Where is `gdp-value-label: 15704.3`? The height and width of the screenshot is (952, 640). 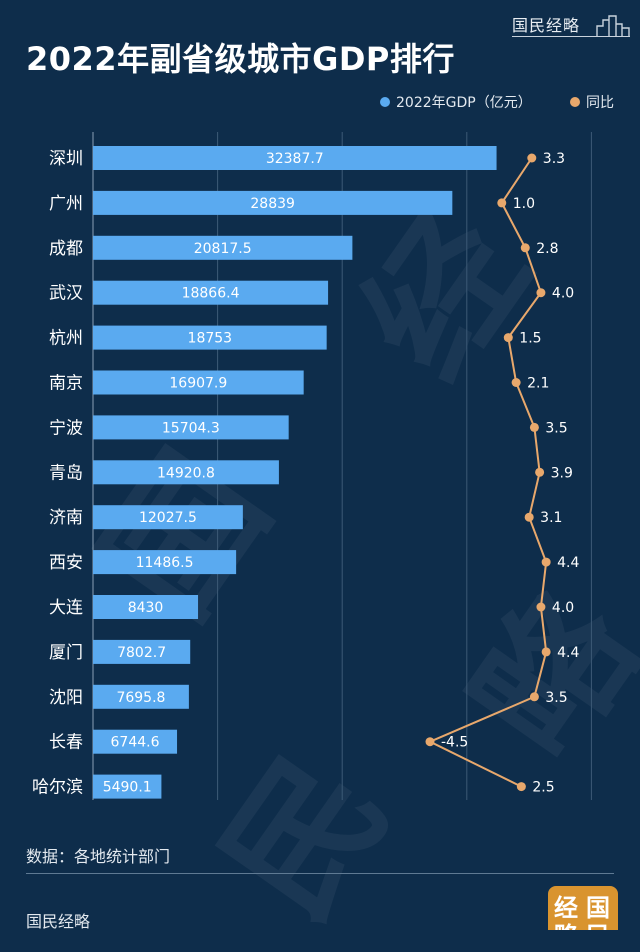
gdp-value-label: 15704.3 is located at coordinates (191, 428).